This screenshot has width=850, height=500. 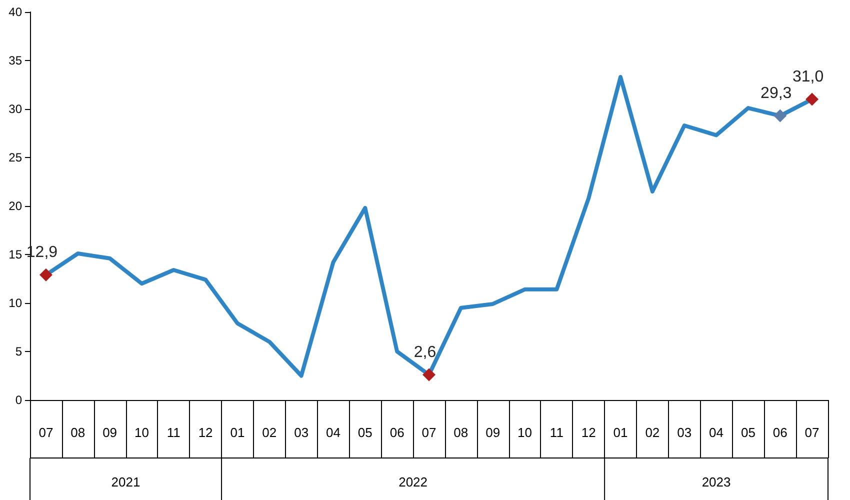 I want to click on y-tick-label: 40, so click(x=15, y=12).